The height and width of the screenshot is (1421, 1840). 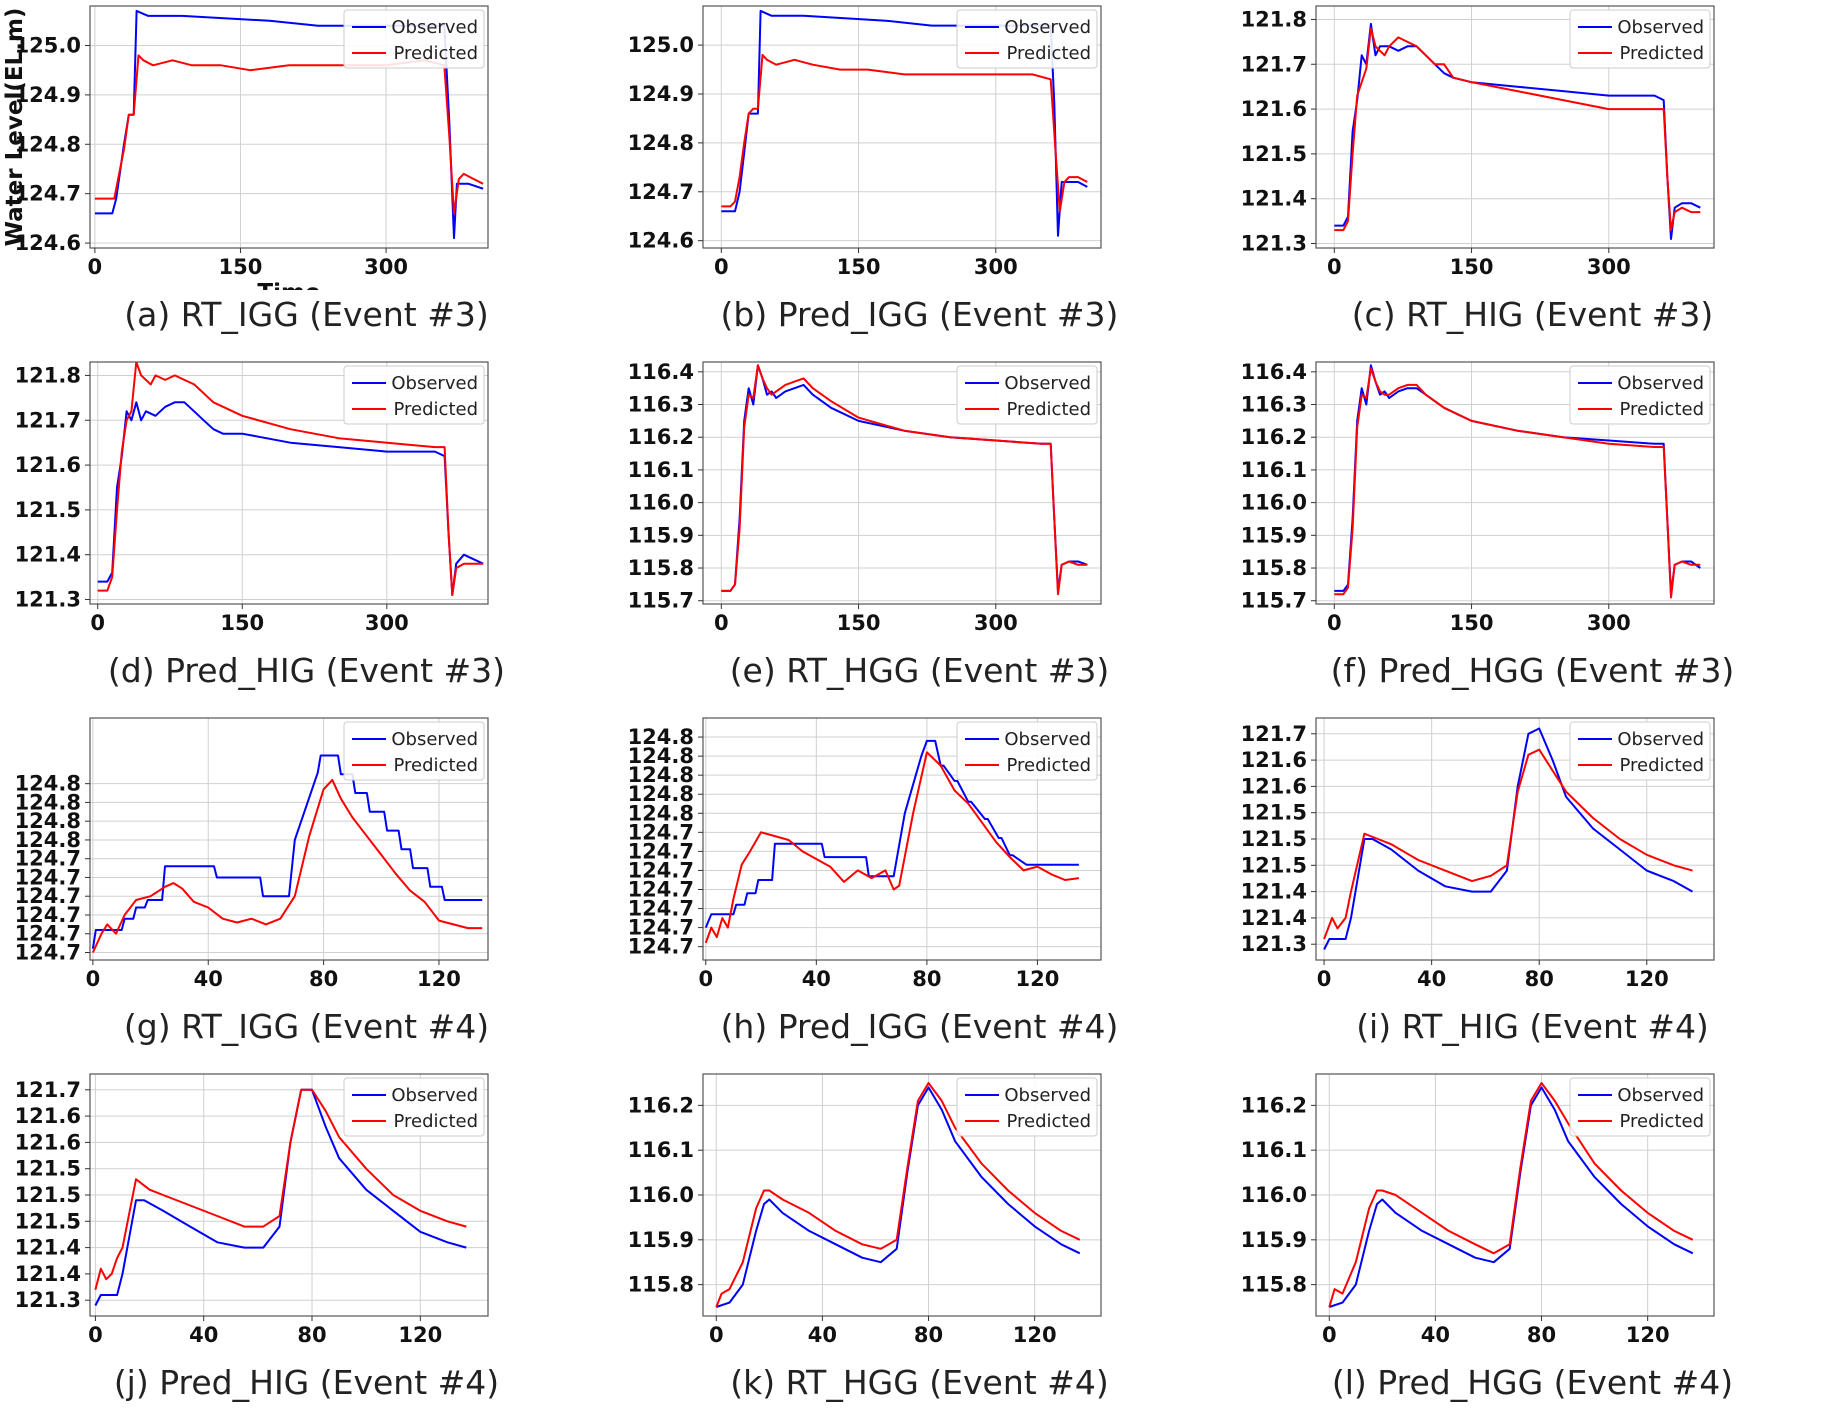 I want to click on panel-caption: (l) Pred_HGG (Event #4), so click(x=1532, y=1382).